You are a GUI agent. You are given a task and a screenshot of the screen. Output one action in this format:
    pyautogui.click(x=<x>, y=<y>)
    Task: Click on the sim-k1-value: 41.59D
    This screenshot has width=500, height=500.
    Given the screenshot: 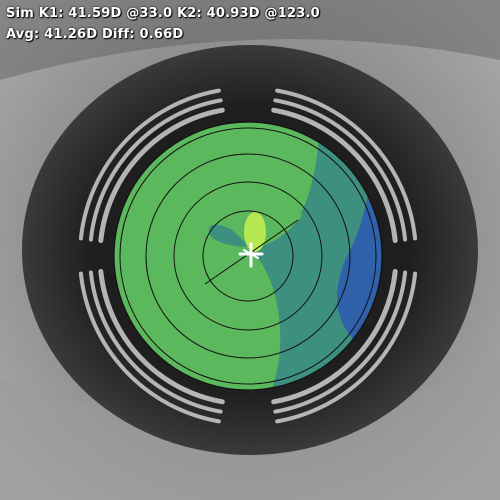 What is the action you would take?
    pyautogui.click(x=95, y=13)
    